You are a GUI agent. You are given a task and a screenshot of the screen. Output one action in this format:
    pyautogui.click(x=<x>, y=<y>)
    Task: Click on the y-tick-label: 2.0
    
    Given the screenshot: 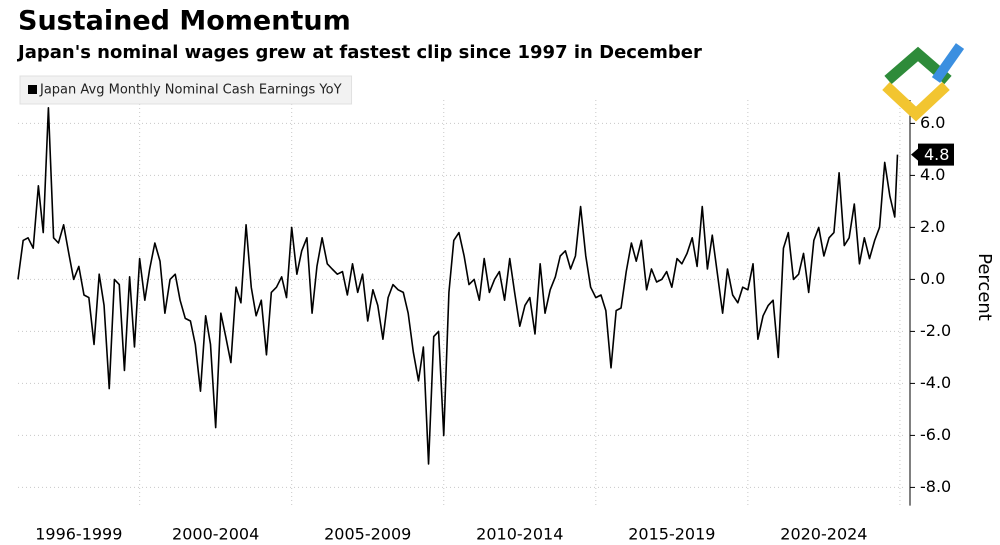 What is the action you would take?
    pyautogui.click(x=932, y=226)
    